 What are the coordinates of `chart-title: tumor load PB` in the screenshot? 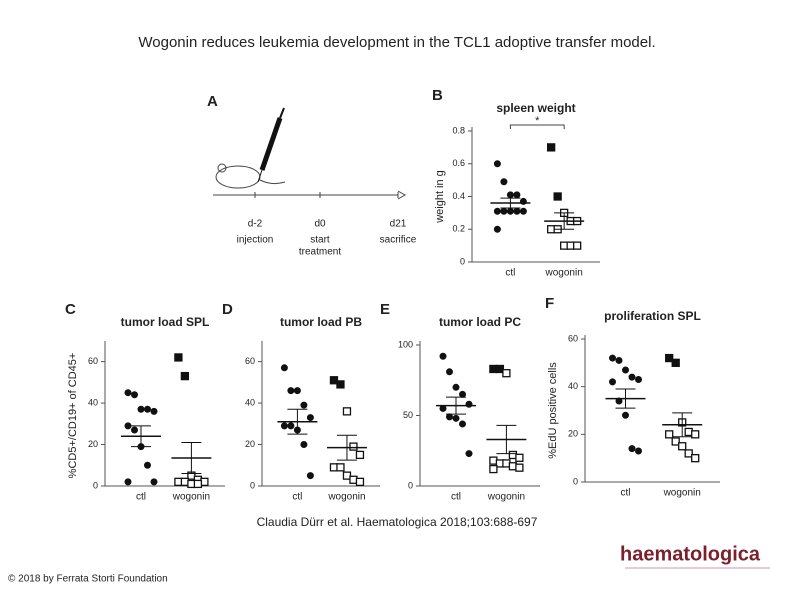 It's located at (321, 322).